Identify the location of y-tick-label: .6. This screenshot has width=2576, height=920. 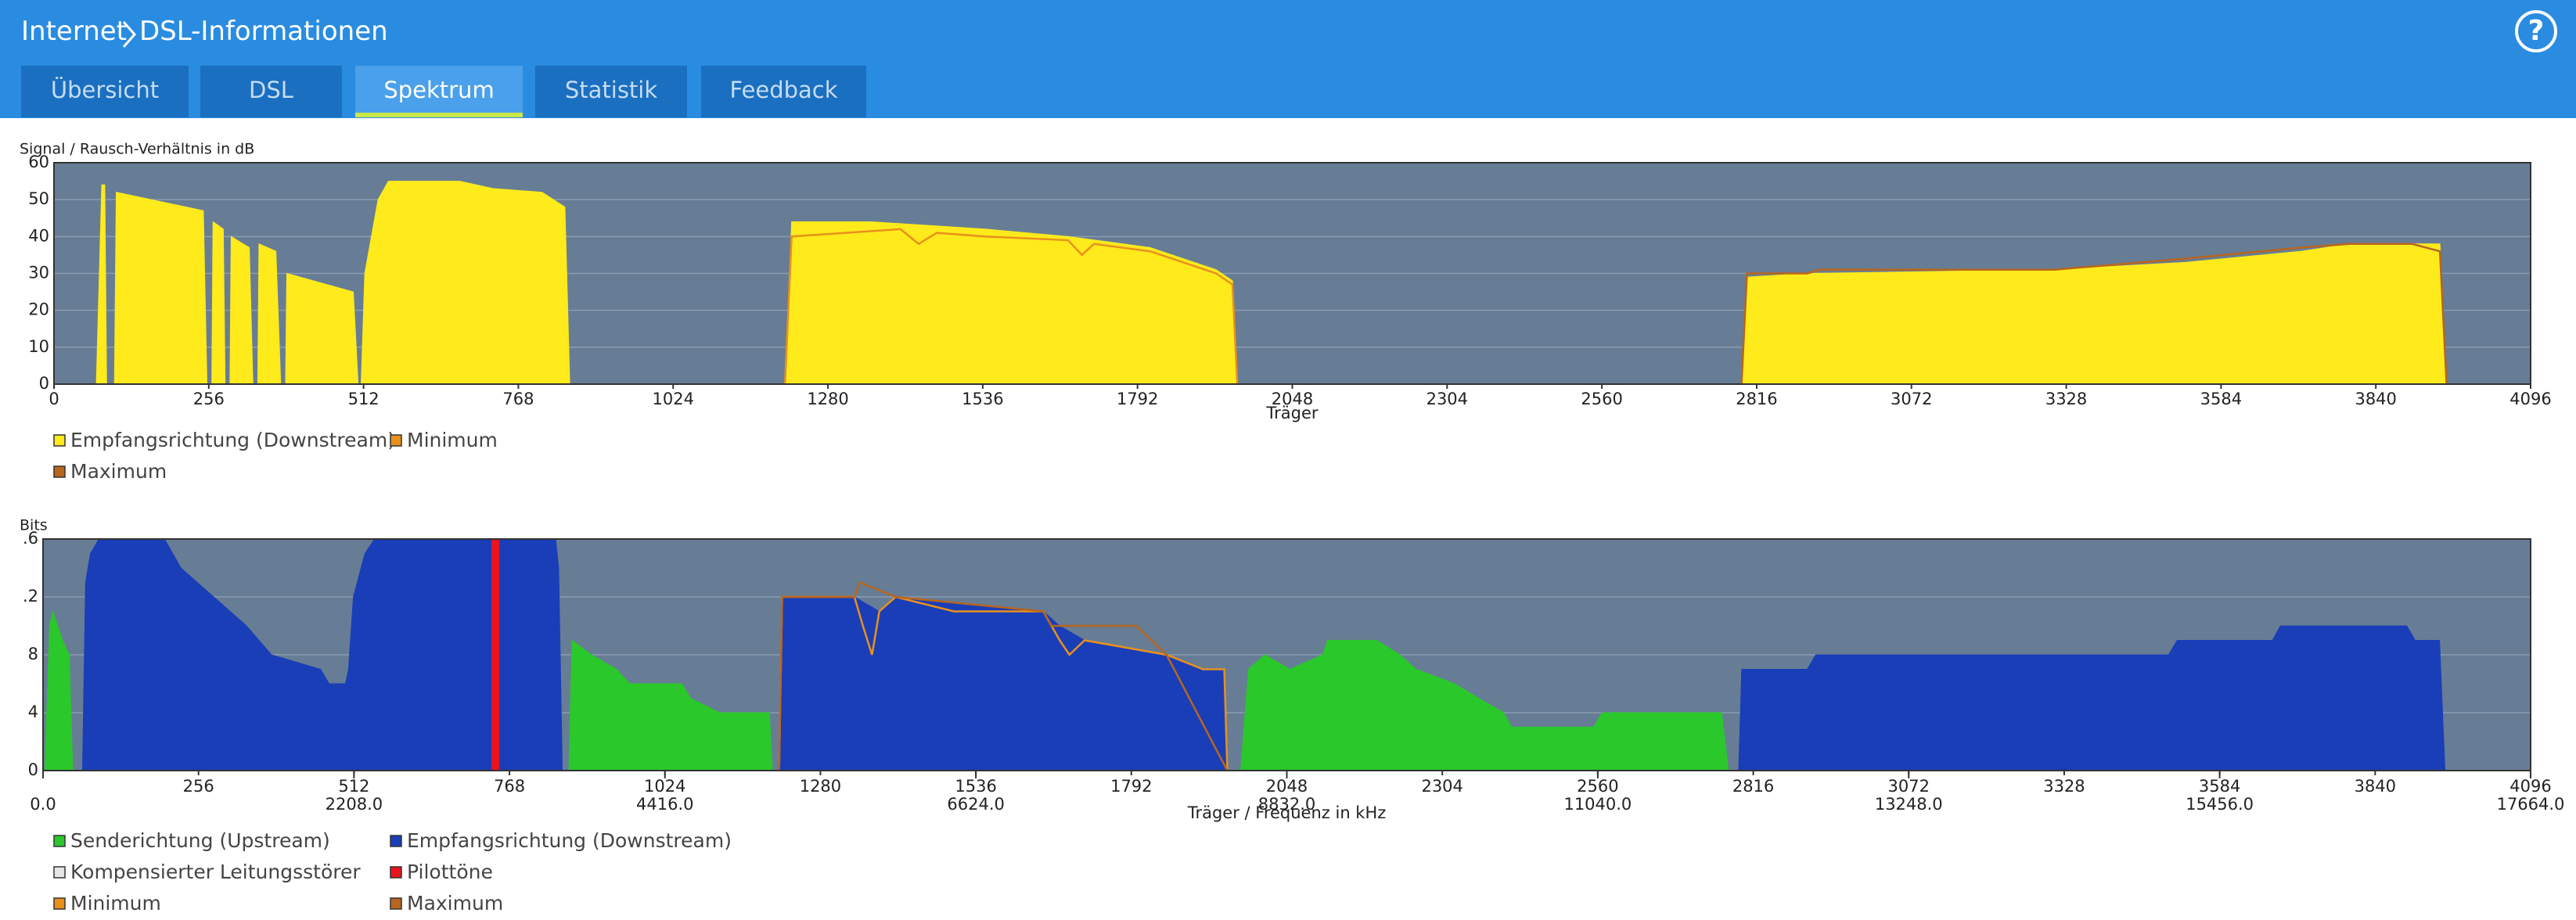
(30, 538).